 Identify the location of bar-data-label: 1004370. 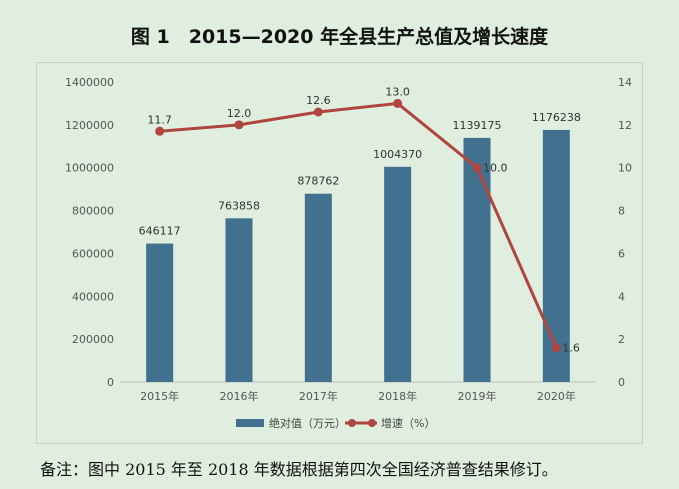
(397, 154).